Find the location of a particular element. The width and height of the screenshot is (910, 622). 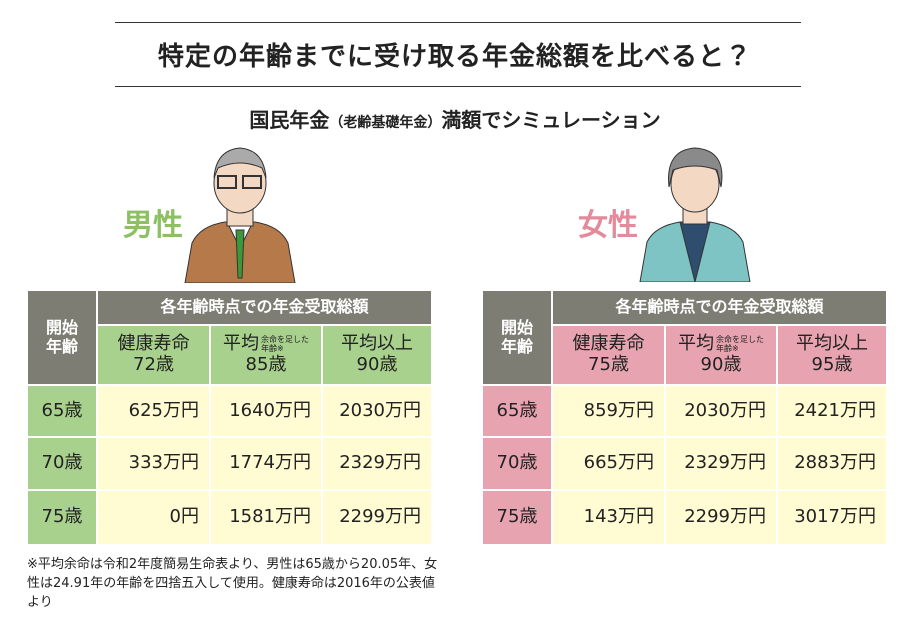

column-age: 95歳 is located at coordinates (832, 364).